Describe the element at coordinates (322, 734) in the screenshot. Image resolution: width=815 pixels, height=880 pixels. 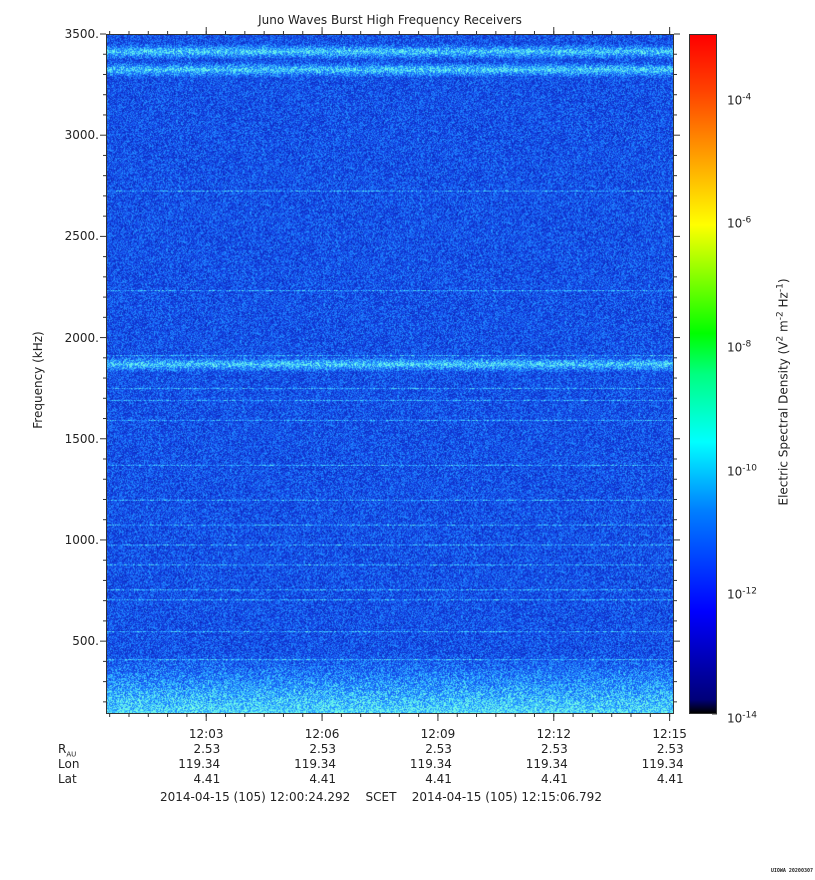
I see `x-tick-label: 12:06` at that location.